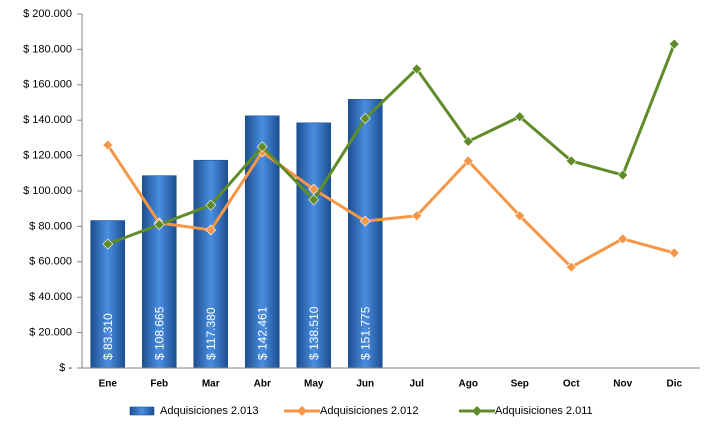 Image resolution: width=717 pixels, height=434 pixels. I want to click on x-tick-label: Abr, so click(262, 384).